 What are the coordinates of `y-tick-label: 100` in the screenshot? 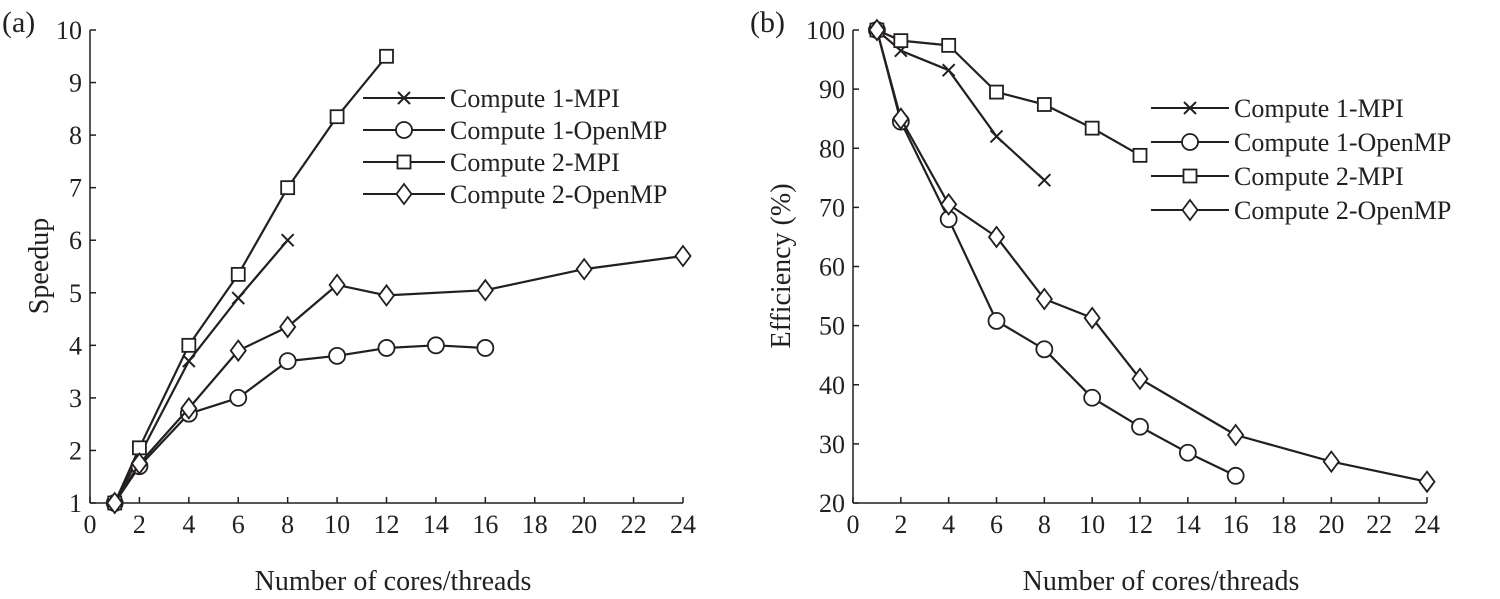 It's located at (825, 30).